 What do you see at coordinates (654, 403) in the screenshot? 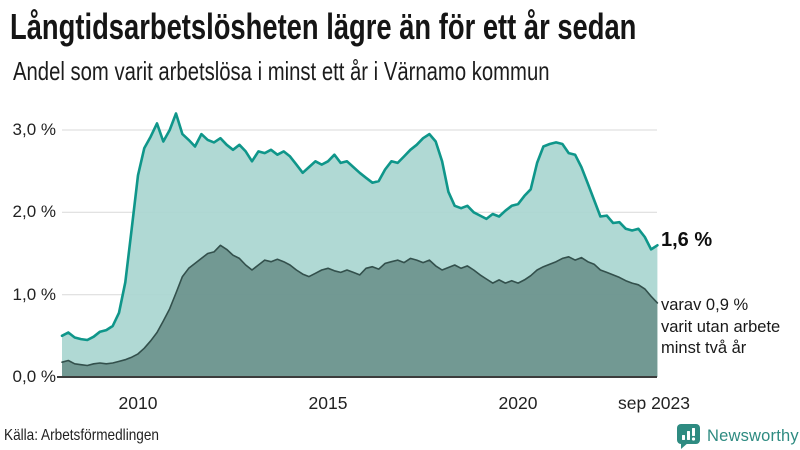
I see `x-tick-label-sep-2023: sep 2023` at bounding box center [654, 403].